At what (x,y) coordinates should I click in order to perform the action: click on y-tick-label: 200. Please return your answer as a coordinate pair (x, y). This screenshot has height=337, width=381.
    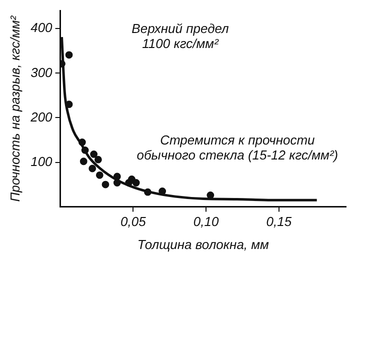
    Looking at the image, I should click on (42, 116).